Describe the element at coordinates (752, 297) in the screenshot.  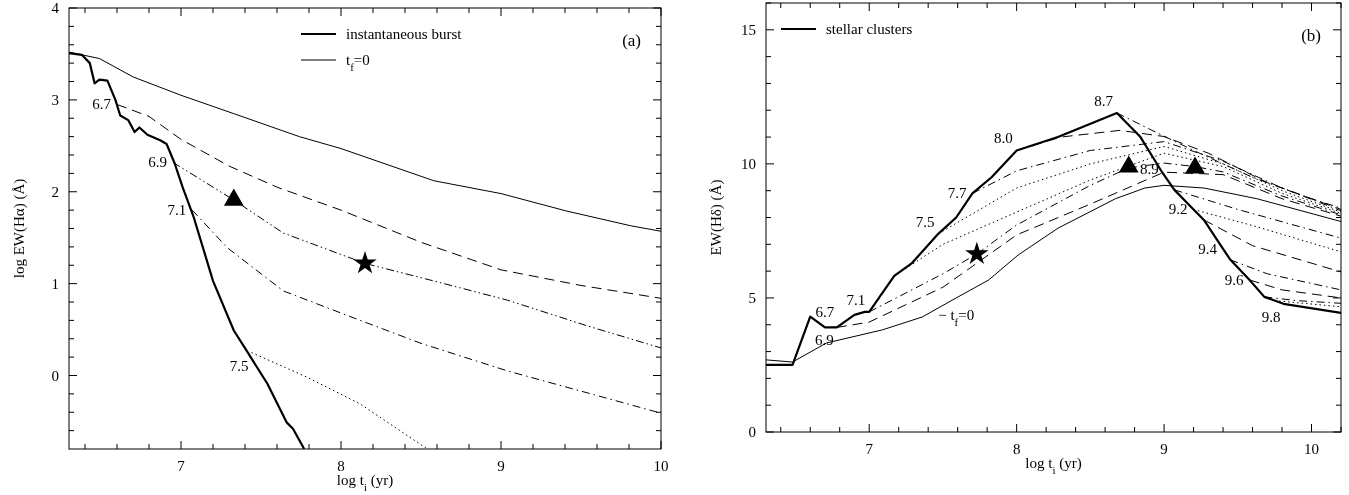
I see `y-tick-label: 5` at that location.